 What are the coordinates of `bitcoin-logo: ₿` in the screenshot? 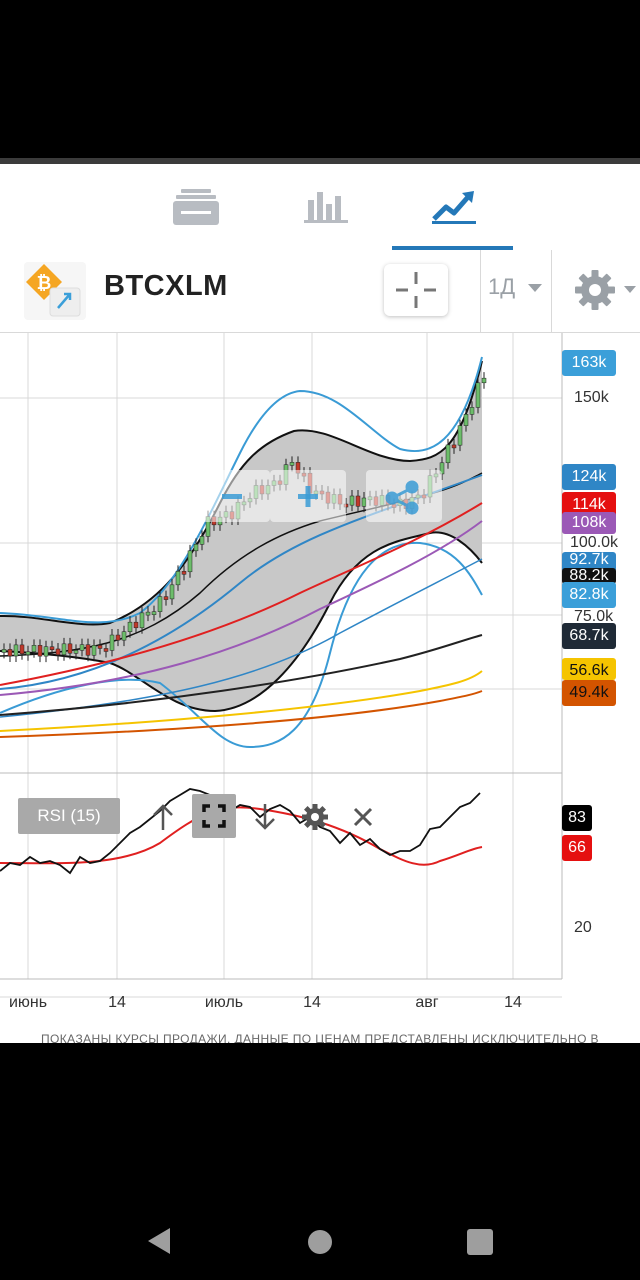 It's located at (55, 291).